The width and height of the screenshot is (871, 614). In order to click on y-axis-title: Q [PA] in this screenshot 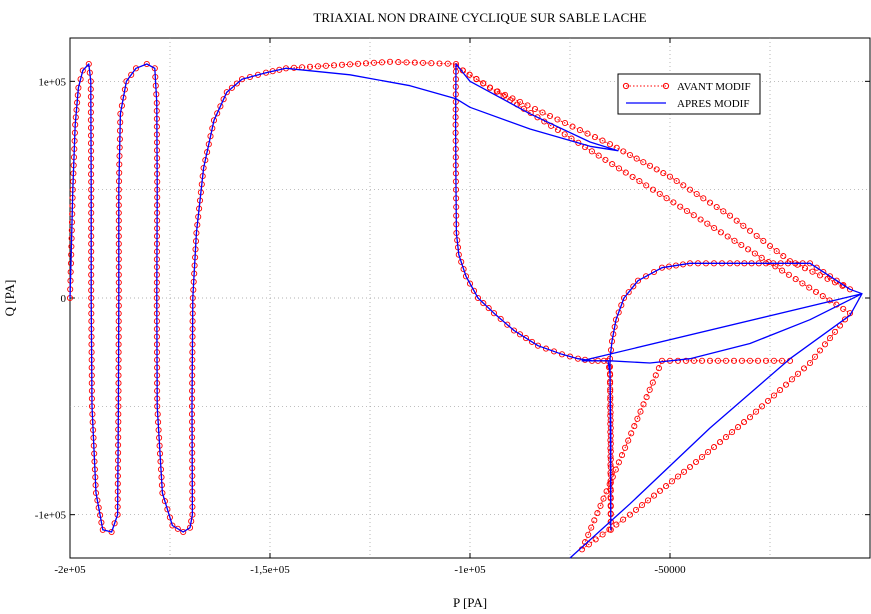, I will do `click(9, 298)`.